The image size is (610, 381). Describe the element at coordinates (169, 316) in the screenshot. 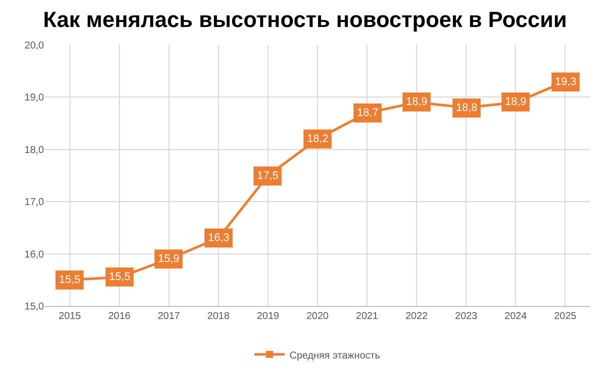

I see `x-tick-label: 2017` at that location.